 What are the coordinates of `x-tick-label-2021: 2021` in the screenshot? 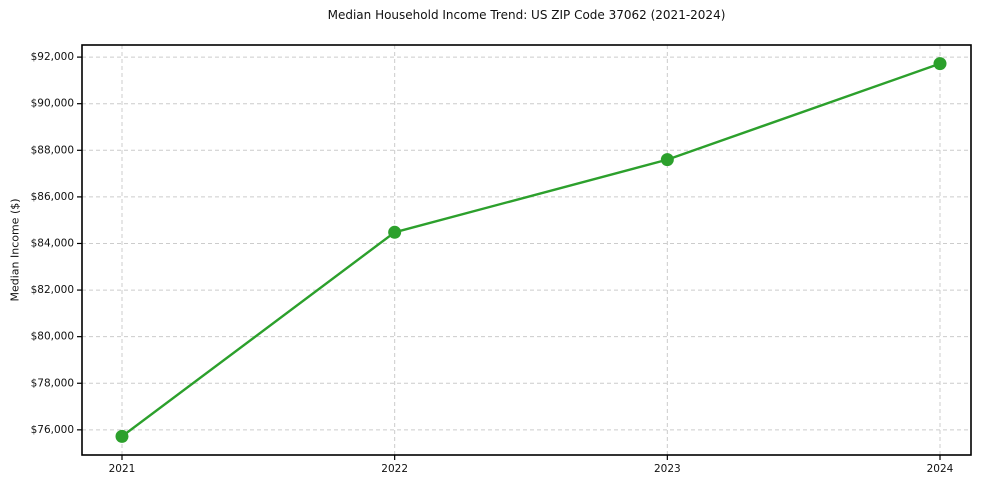 It's located at (122, 469).